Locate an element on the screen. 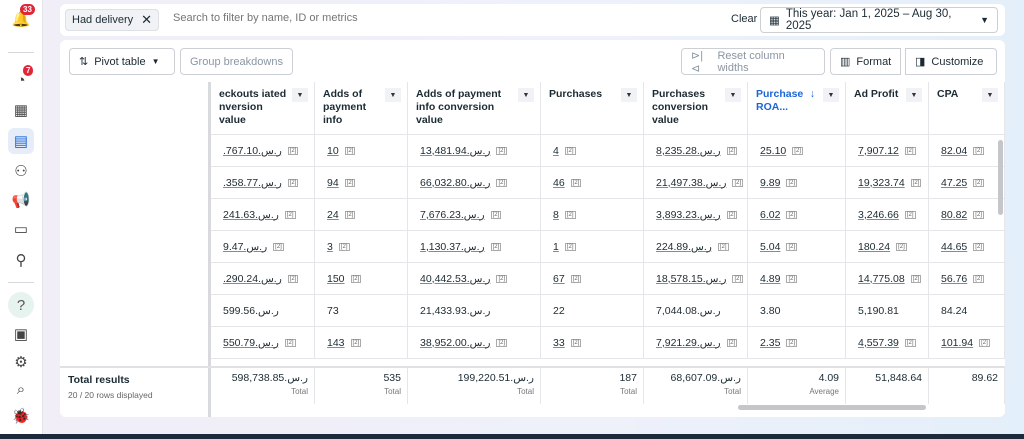 Image resolution: width=1024 pixels, height=439 pixels. cell-value: 8 is located at coordinates (556, 214).